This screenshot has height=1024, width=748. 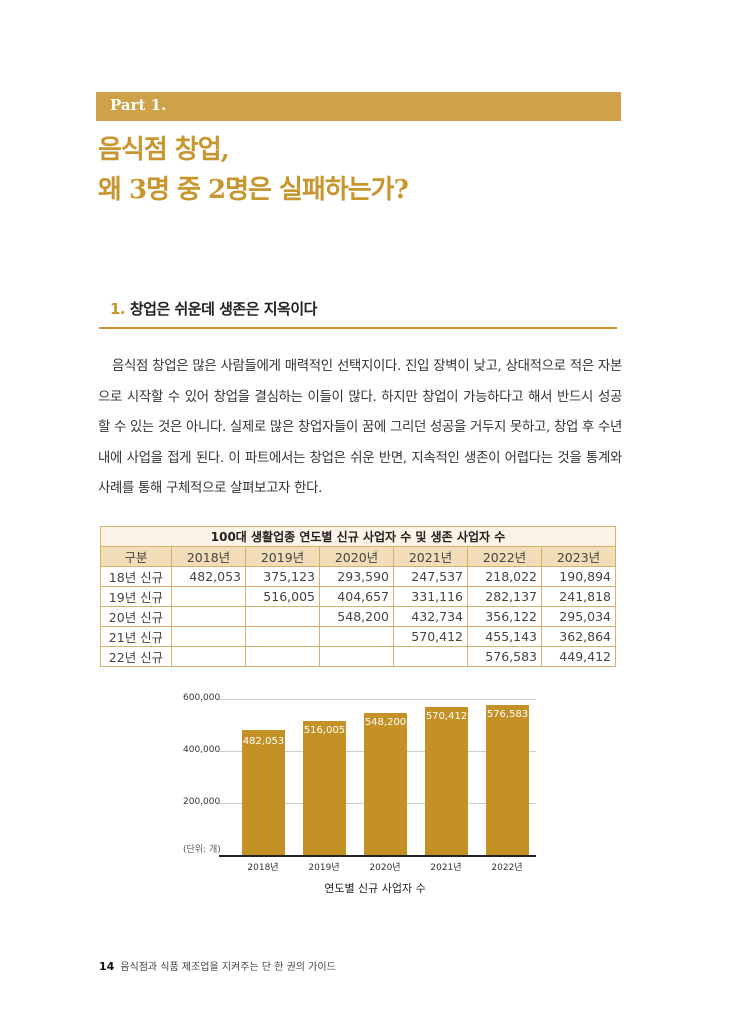 I want to click on section-heading: 1. 창업은 쉬운데 생존은 지옥이다, so click(x=213, y=308).